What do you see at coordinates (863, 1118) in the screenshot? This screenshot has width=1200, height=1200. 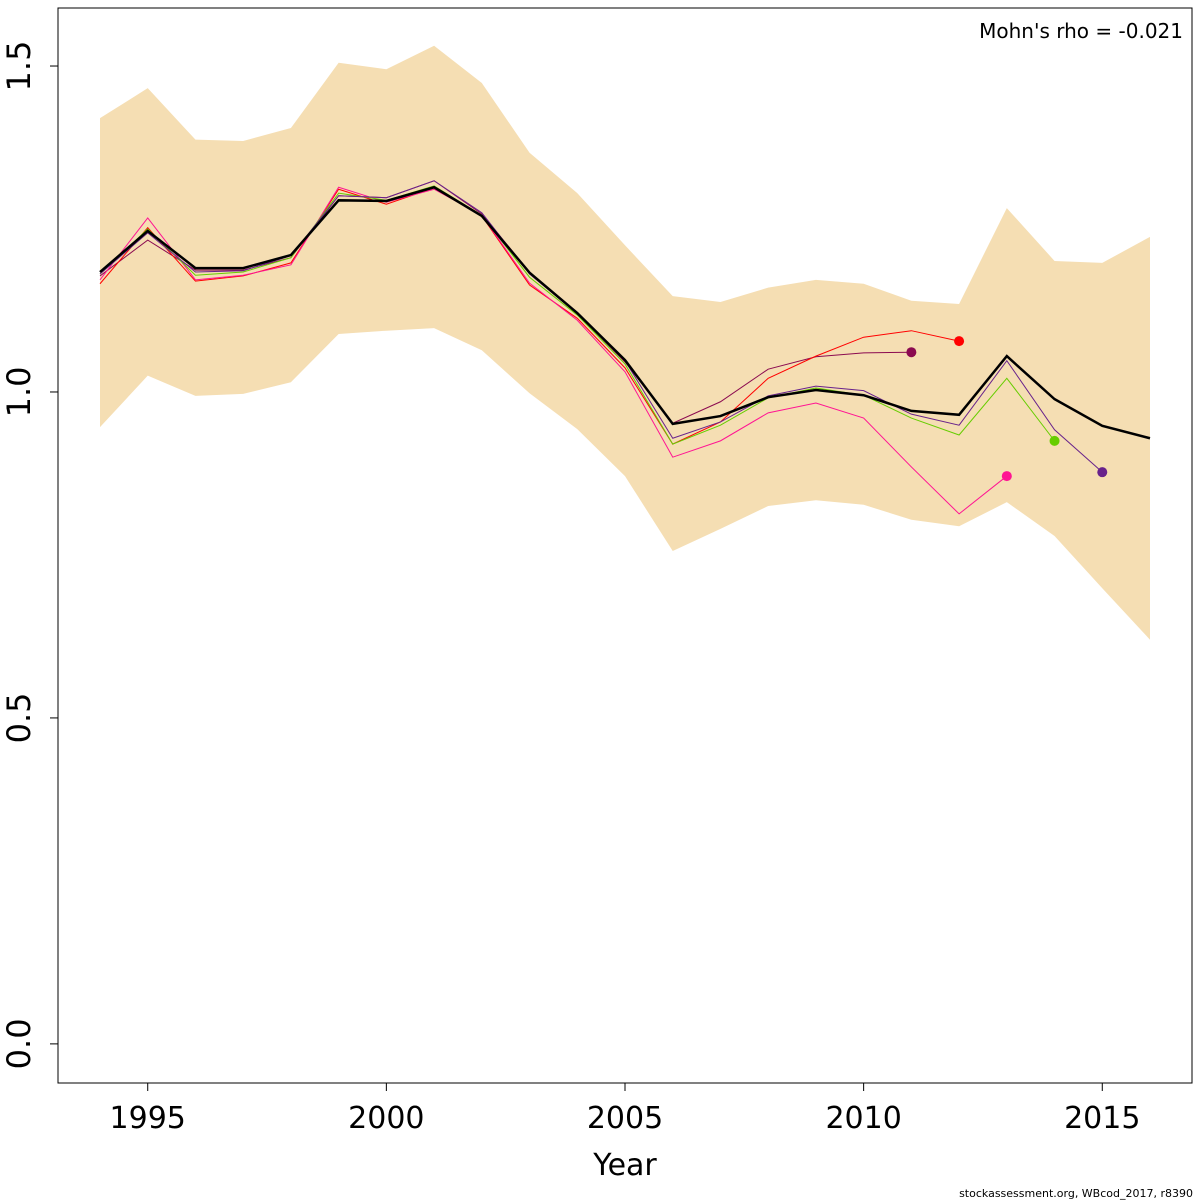 I see `x-tick-label: 2010` at bounding box center [863, 1118].